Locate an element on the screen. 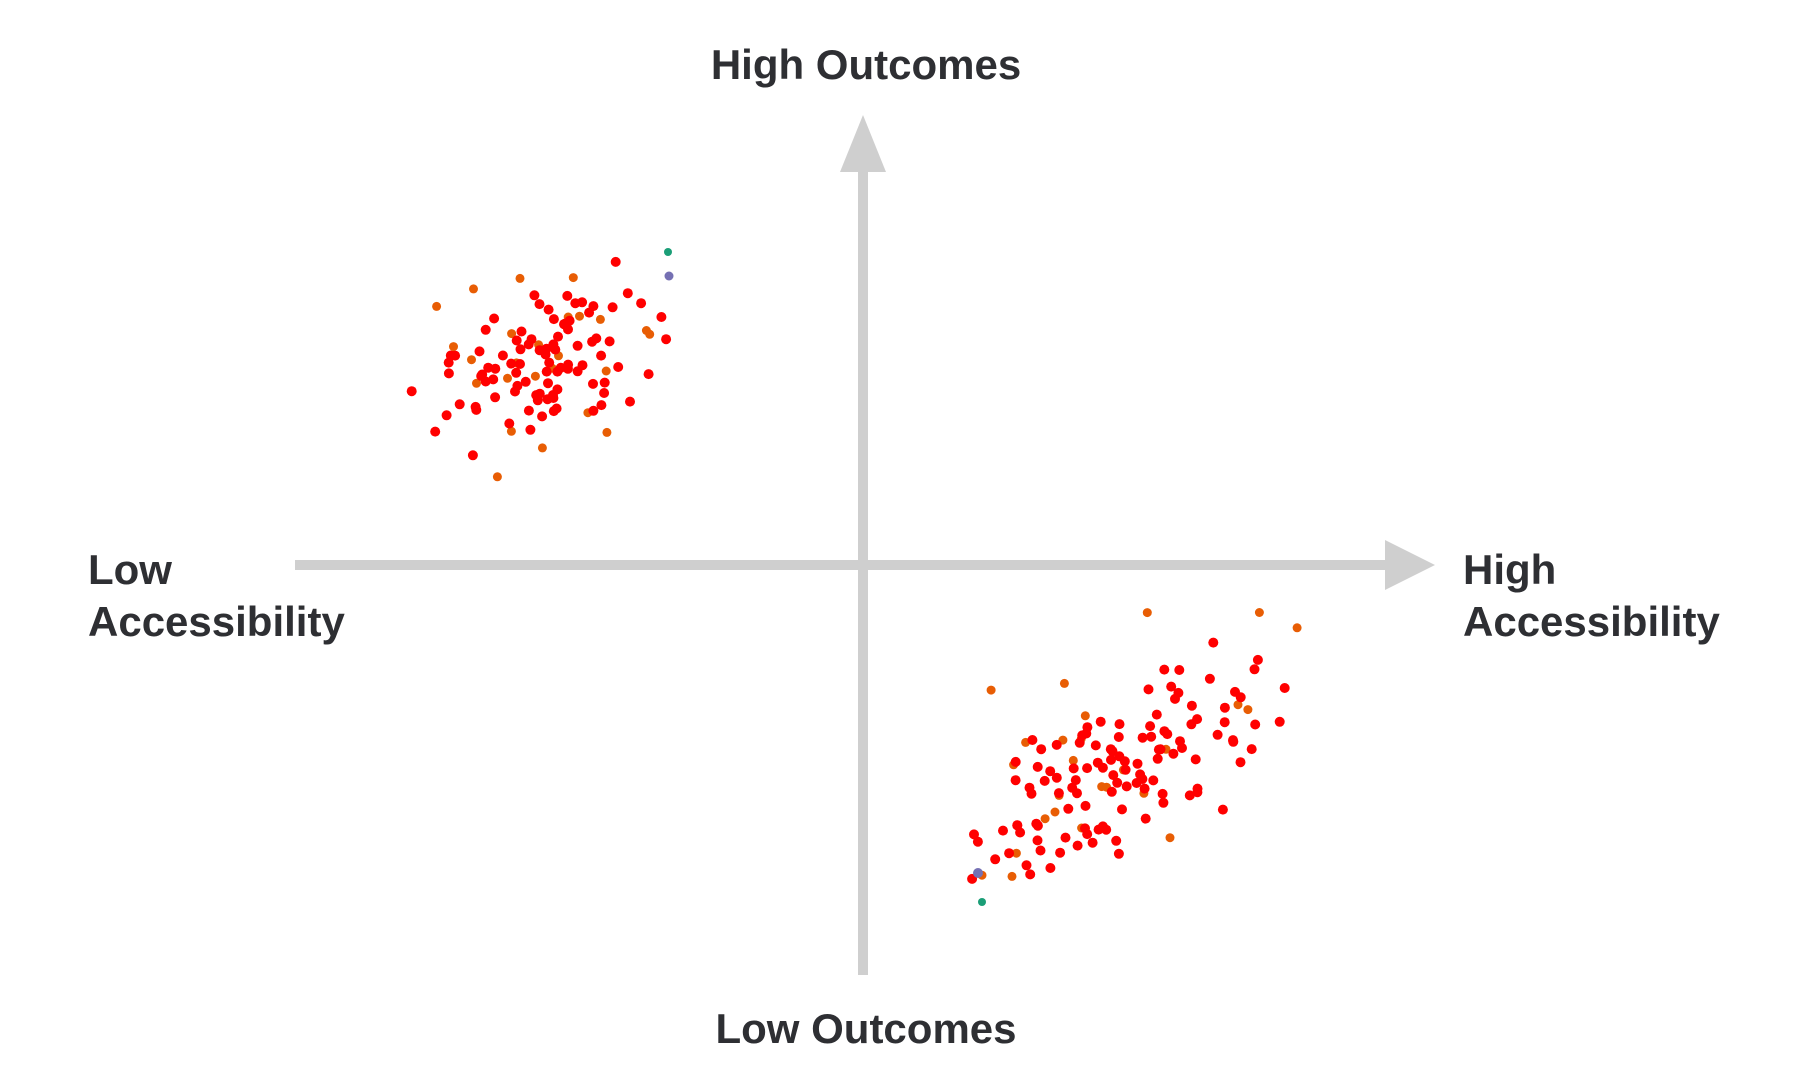 Image resolution: width=1818 pixels, height=1084 pixels. label-low-outcomes: Low Outcomes is located at coordinates (865, 1028).